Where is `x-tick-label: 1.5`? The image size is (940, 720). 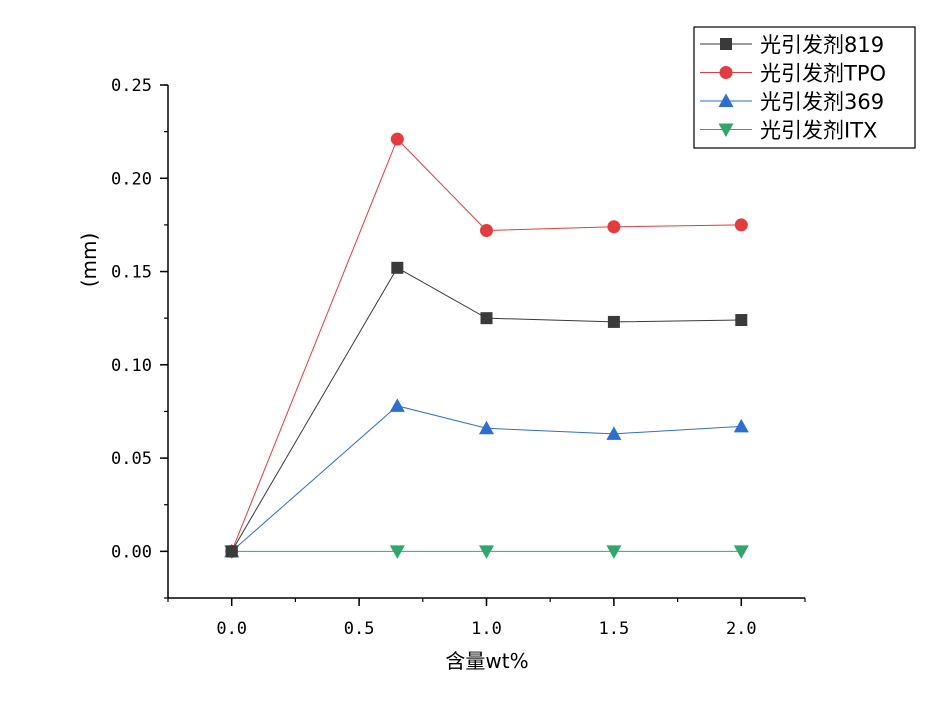
x-tick-label: 1.5 is located at coordinates (614, 629).